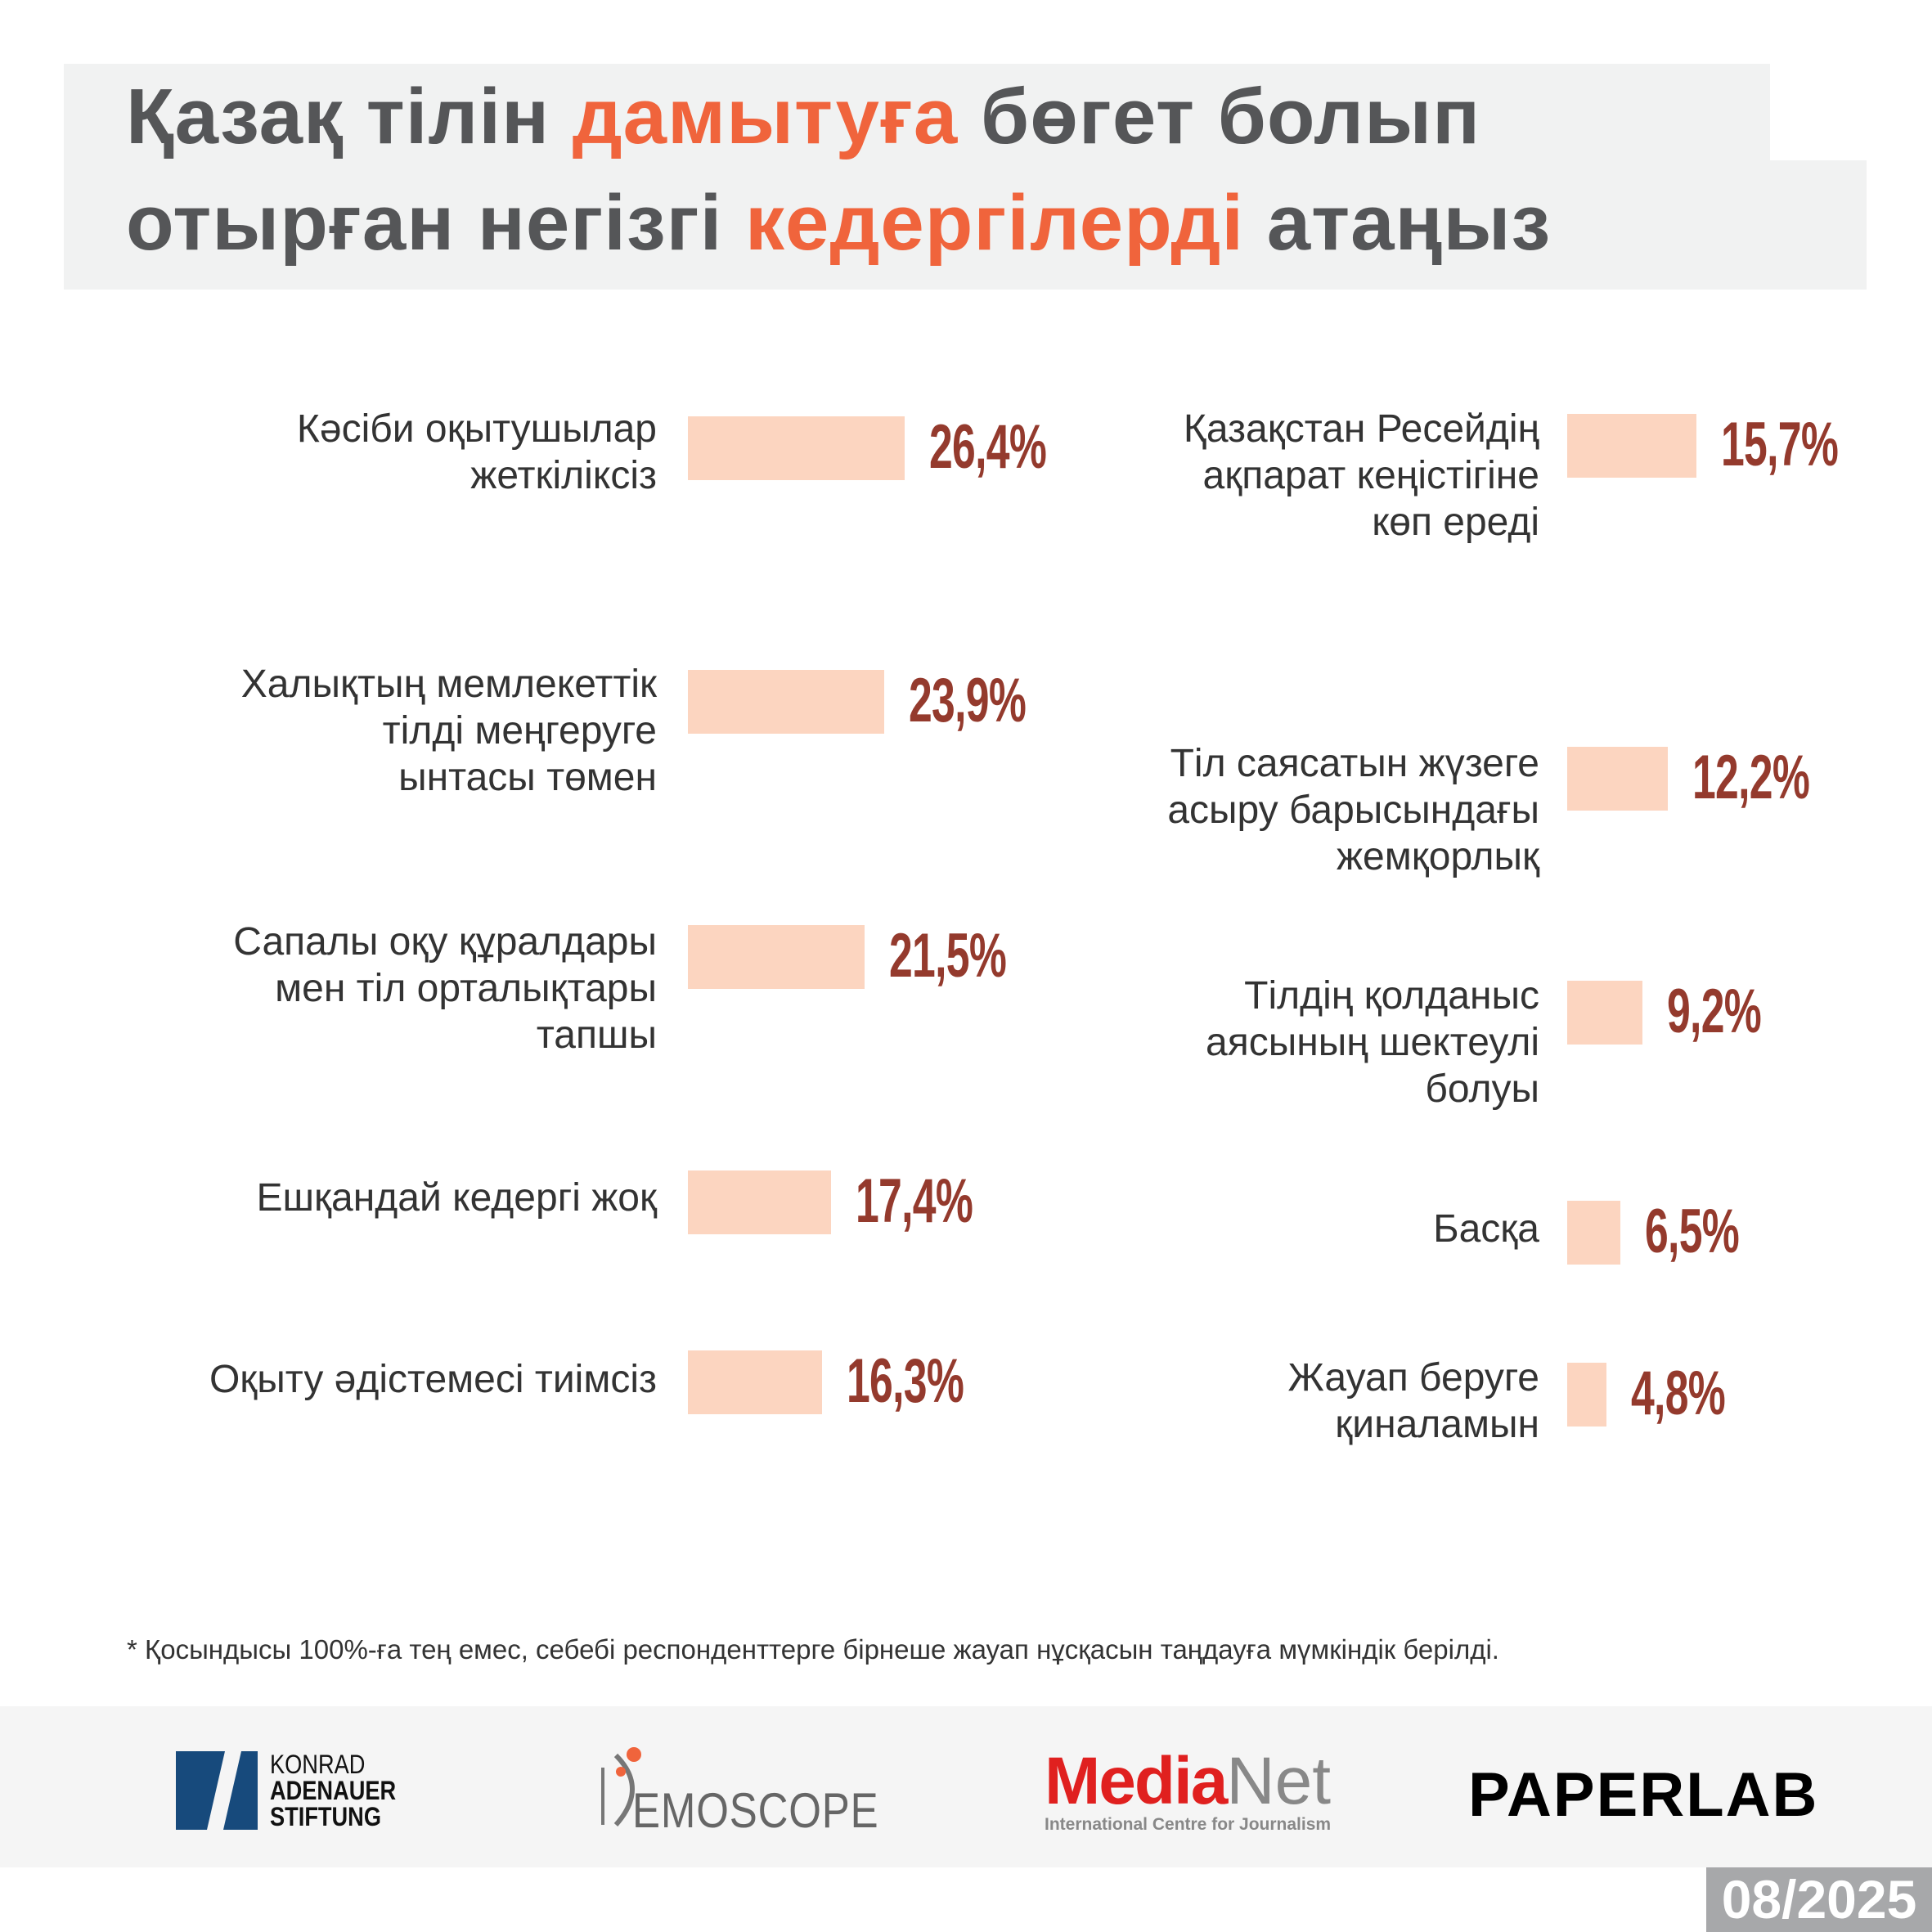 Image resolution: width=1932 pixels, height=1932 pixels. What do you see at coordinates (968, 701) in the screenshot?
I see `value-label: 23,9%` at bounding box center [968, 701].